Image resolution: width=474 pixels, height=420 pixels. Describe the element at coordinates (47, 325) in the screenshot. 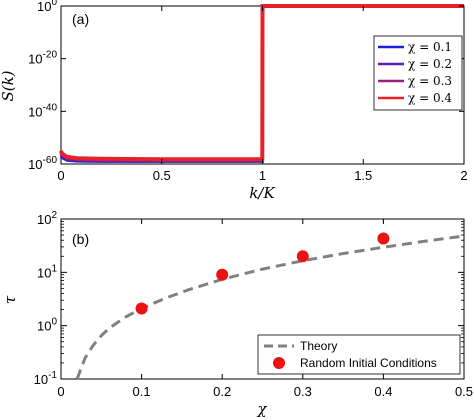

I see `panel-b-ytick-label-2: 10⁰` at that location.